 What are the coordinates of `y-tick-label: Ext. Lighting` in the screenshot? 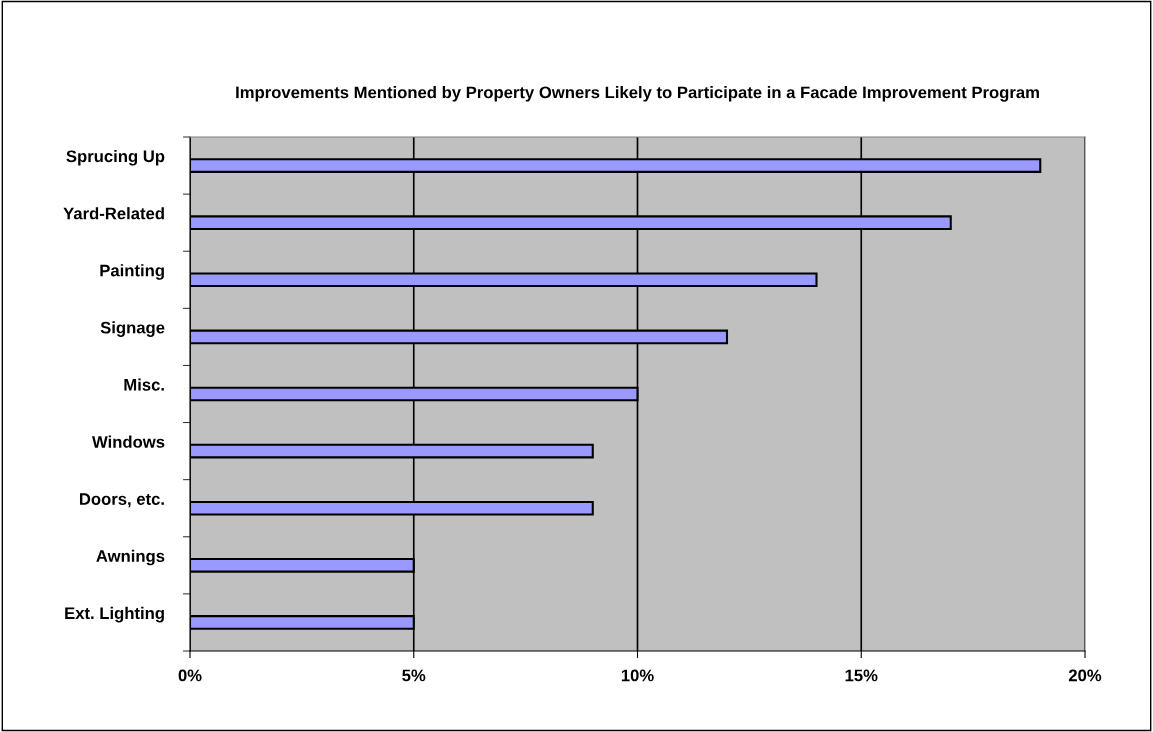 It's located at (114, 614).